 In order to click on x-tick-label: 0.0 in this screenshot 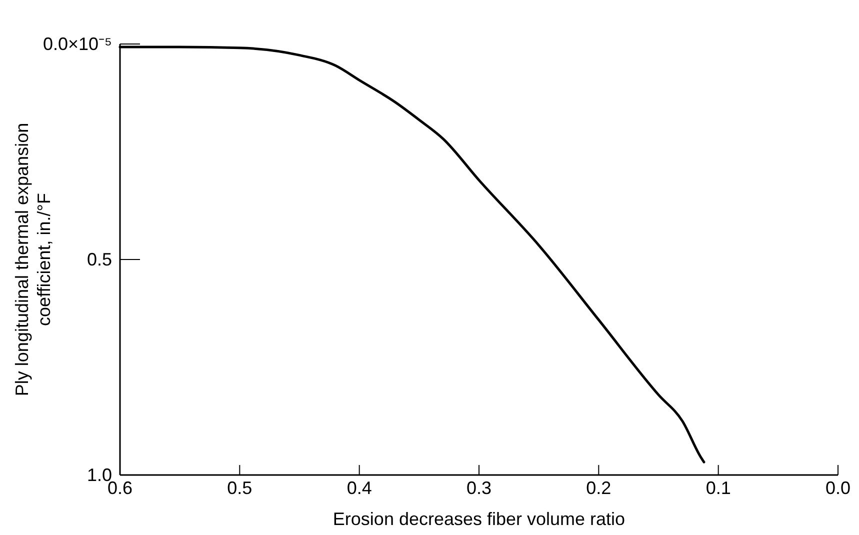, I will do `click(838, 488)`.